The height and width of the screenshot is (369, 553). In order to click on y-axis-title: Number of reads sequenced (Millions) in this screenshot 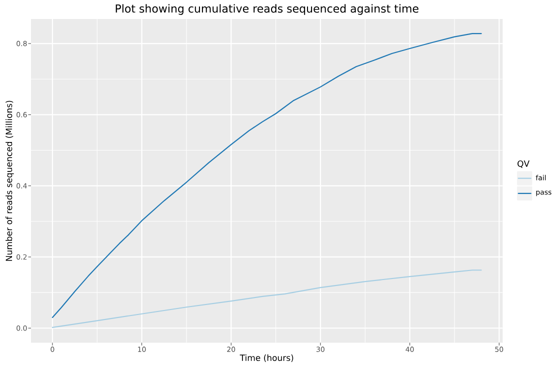, I will do `click(10, 180)`.